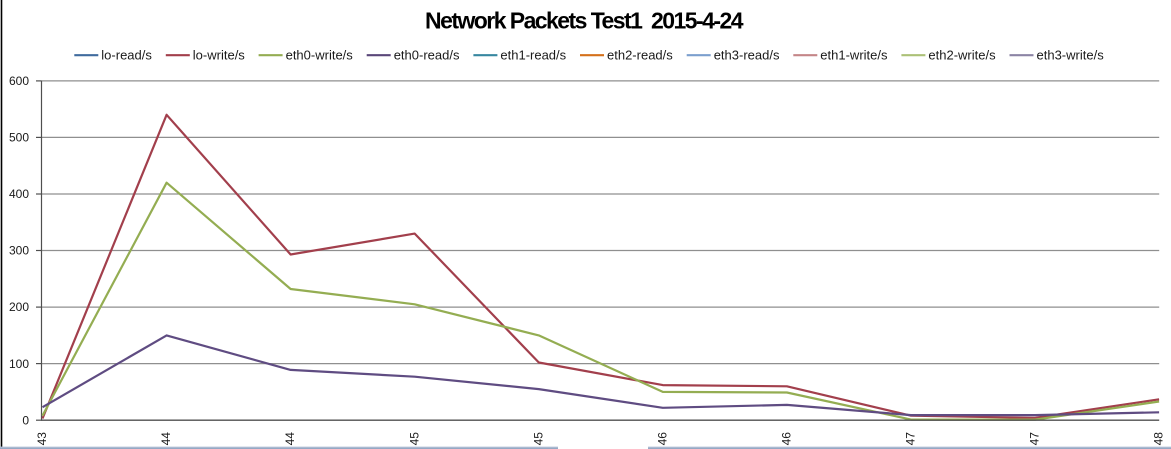 Image resolution: width=1171 pixels, height=449 pixels. I want to click on svg-text: eth0-write/s, so click(320, 55).